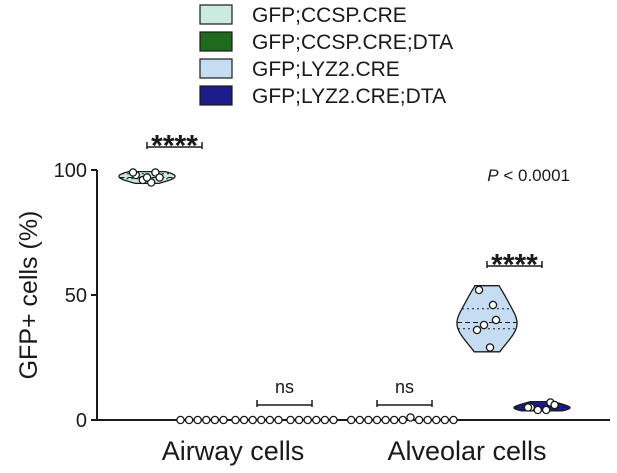  What do you see at coordinates (493, 175) in the screenshot?
I see `p-value-symbol: P` at bounding box center [493, 175].